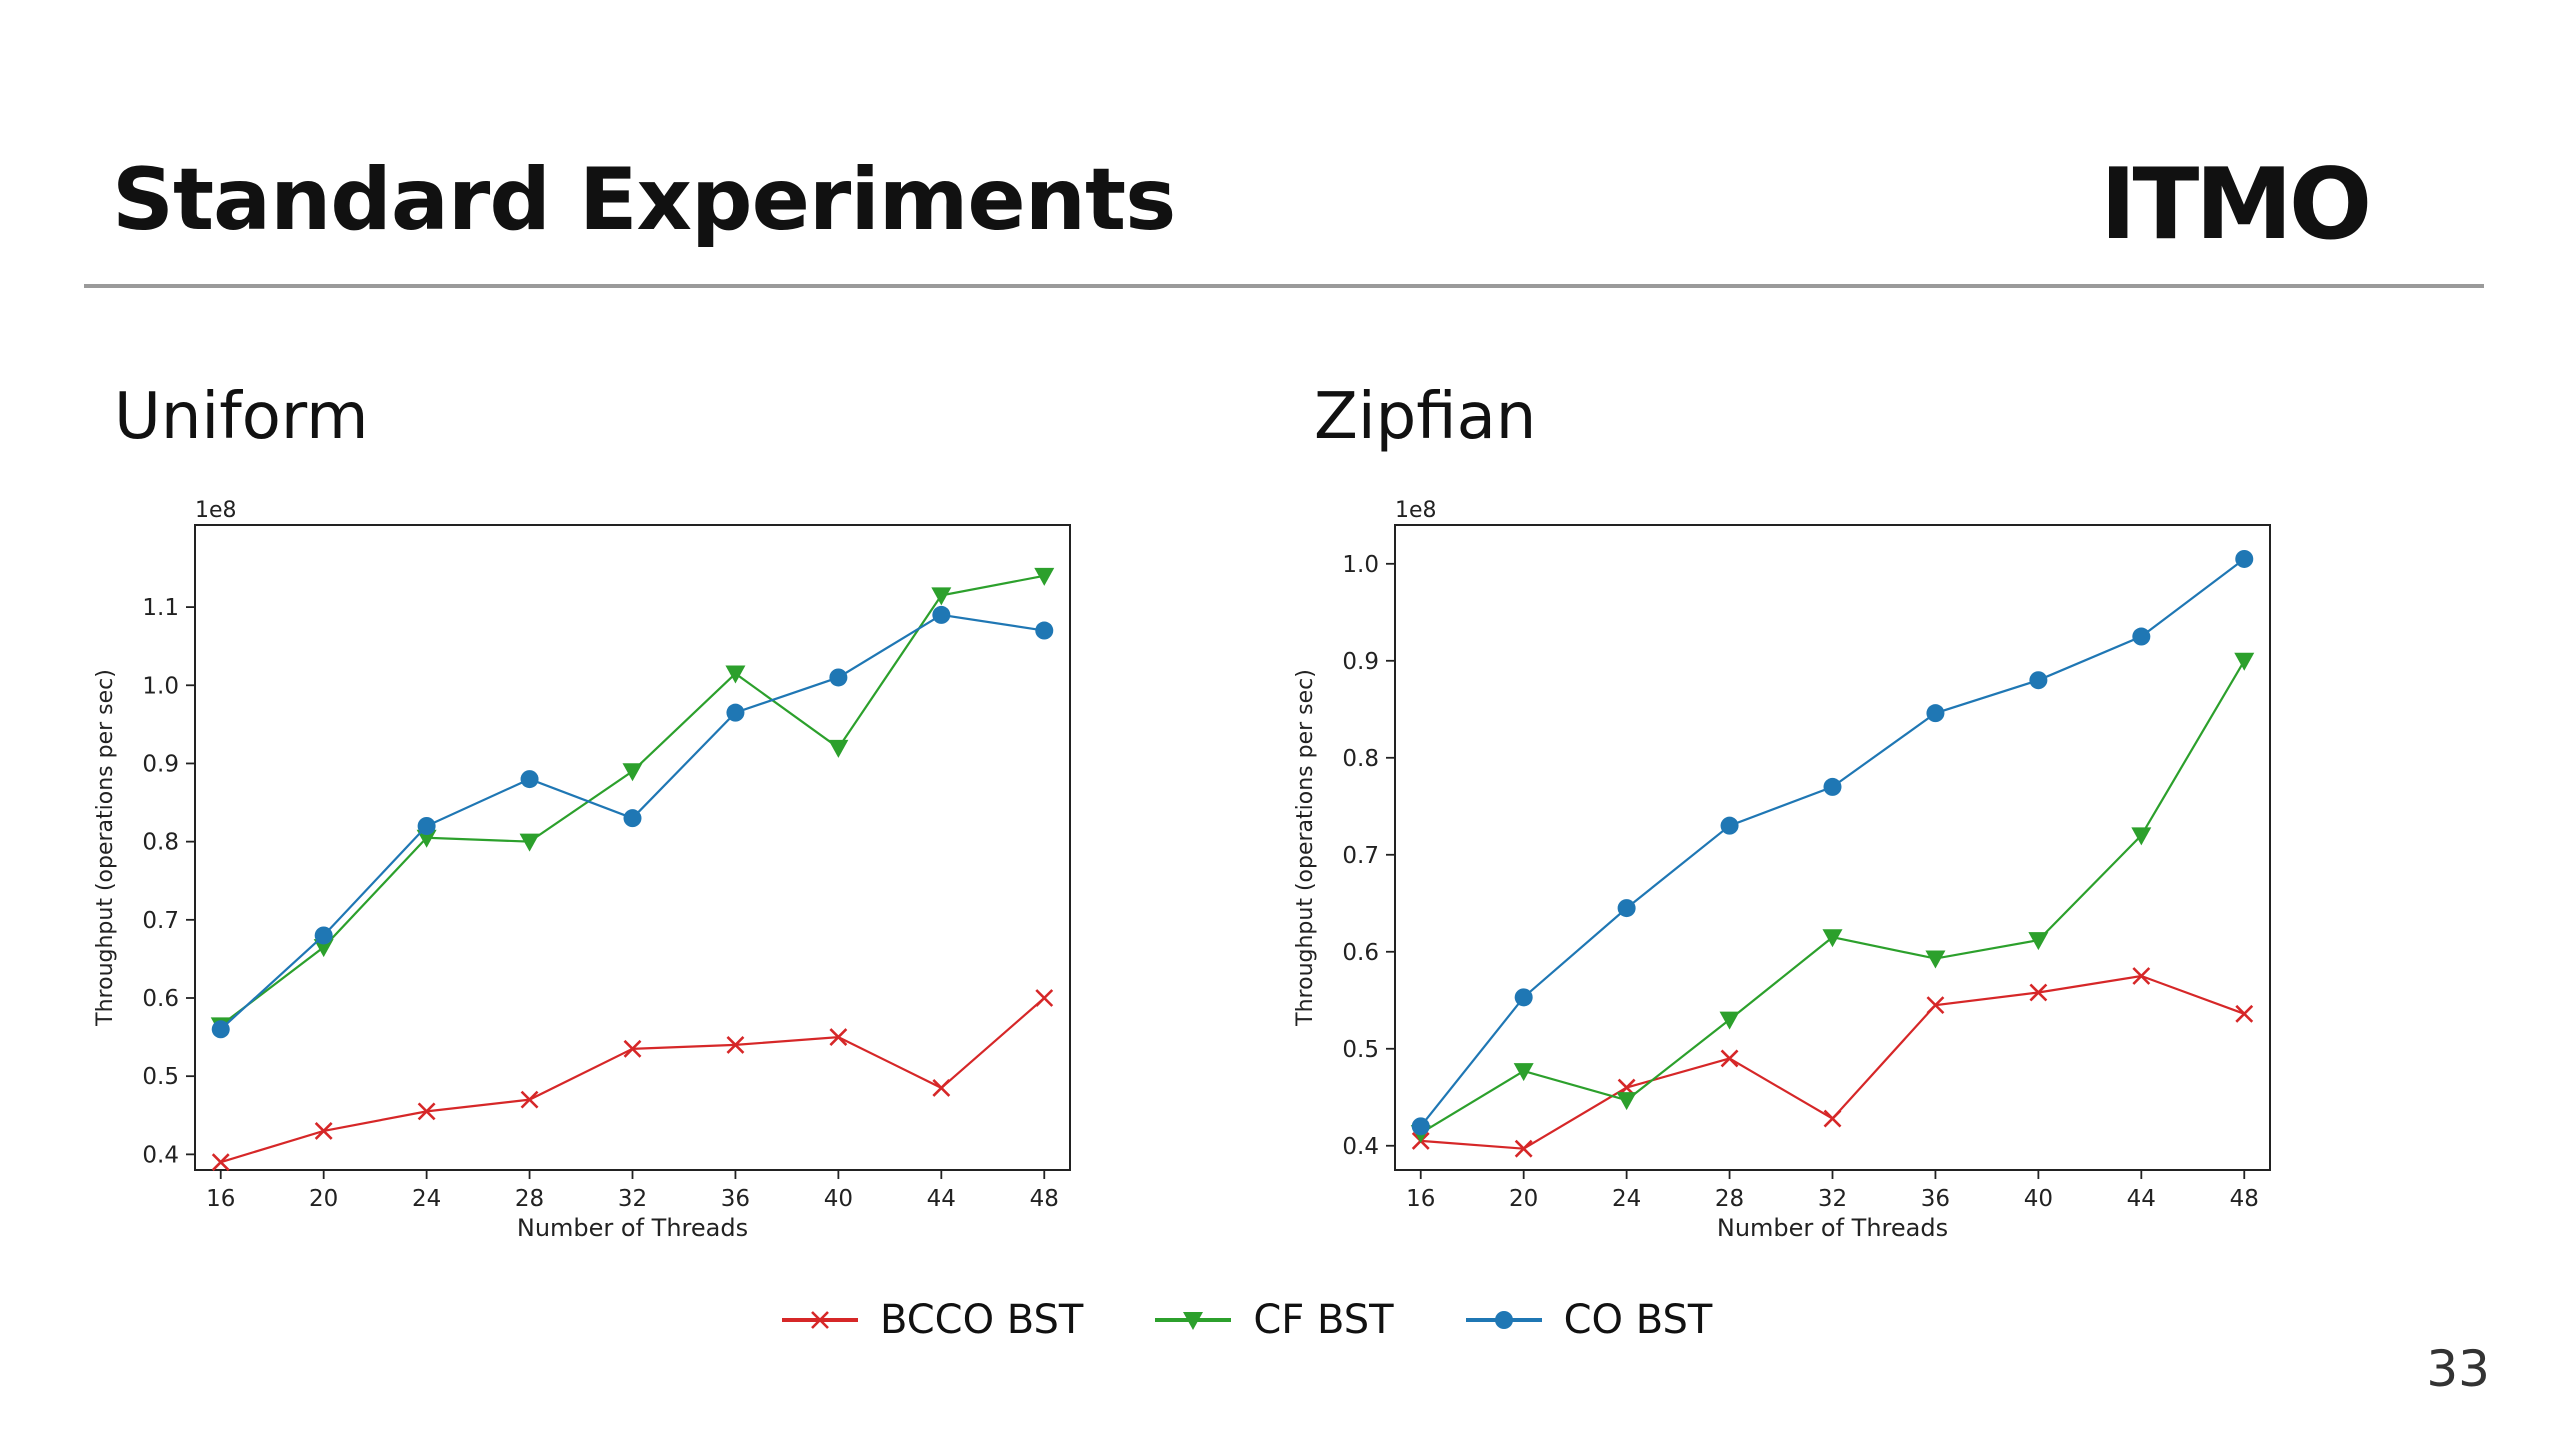 This screenshot has width=2560, height=1440. I want to click on y-tick-label: 0.8, so click(1360, 759).